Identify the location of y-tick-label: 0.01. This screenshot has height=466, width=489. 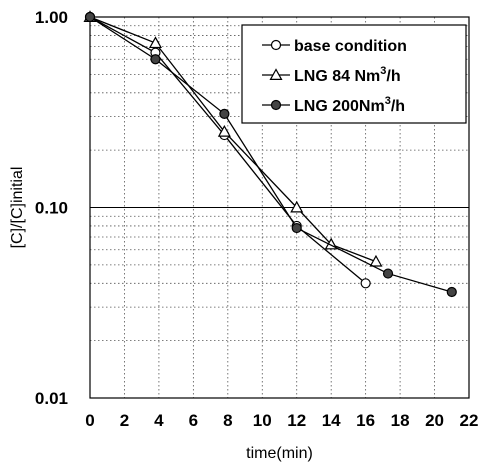
(51, 398).